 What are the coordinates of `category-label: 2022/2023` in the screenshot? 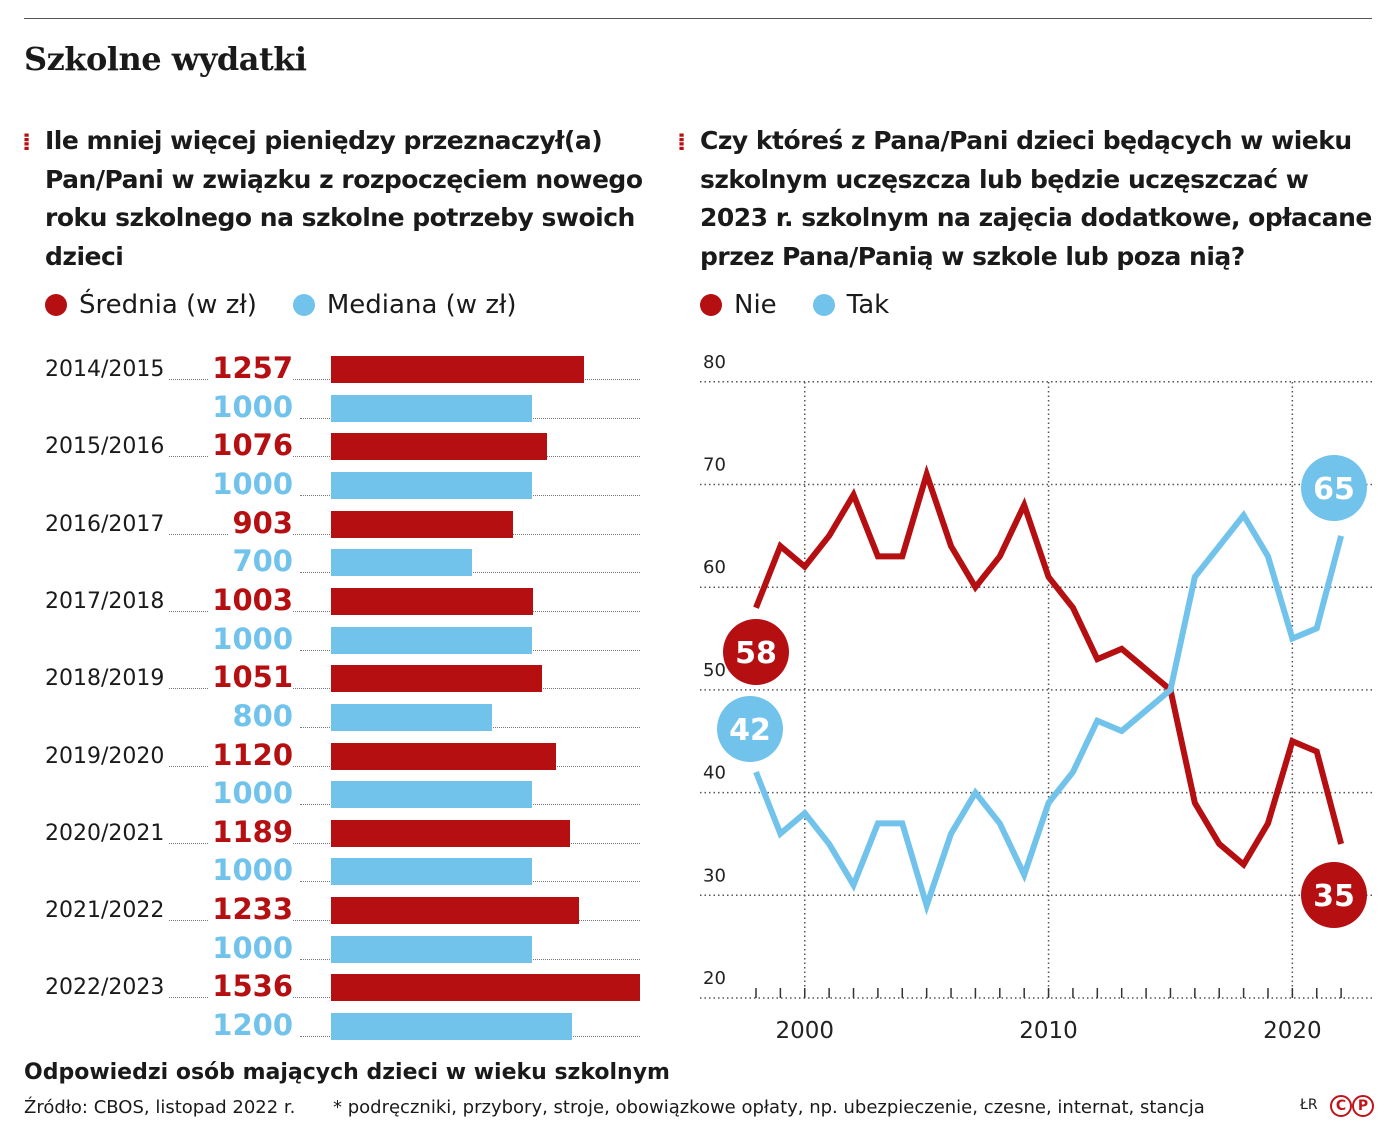 It's located at (107, 988).